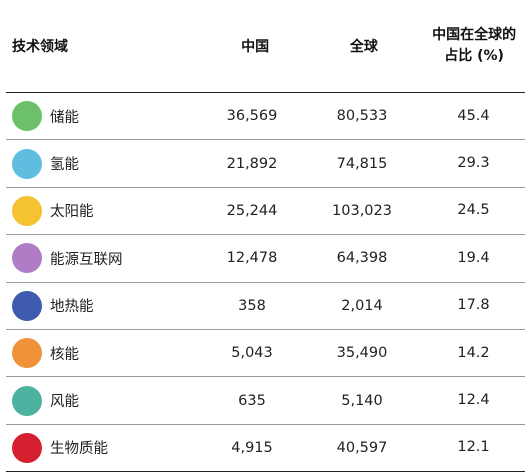  Describe the element at coordinates (473, 115) in the screenshot. I see `china-share: 45.4` at that location.